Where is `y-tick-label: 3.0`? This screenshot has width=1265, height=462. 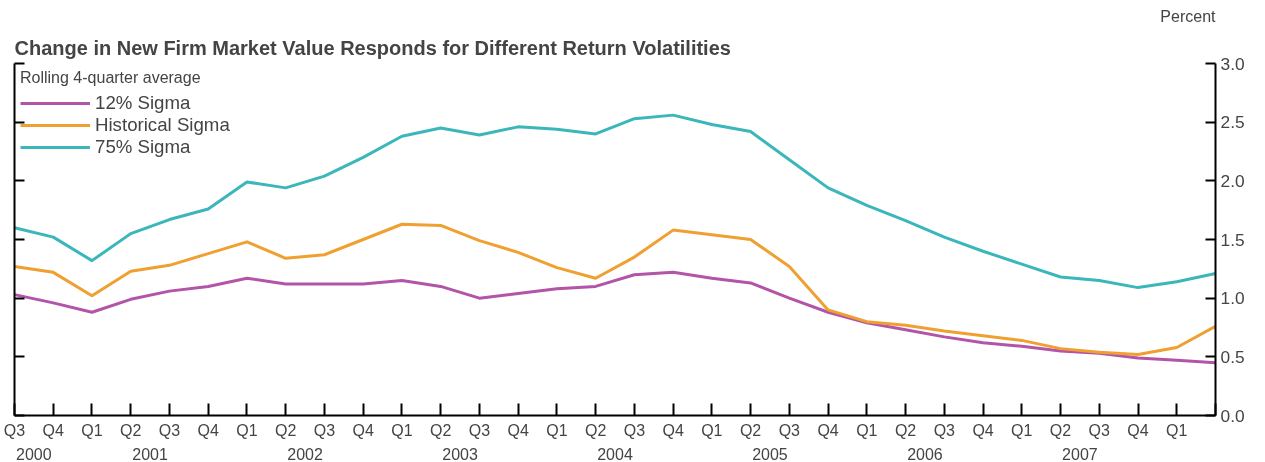 y-tick-label: 3.0 is located at coordinates (1232, 63).